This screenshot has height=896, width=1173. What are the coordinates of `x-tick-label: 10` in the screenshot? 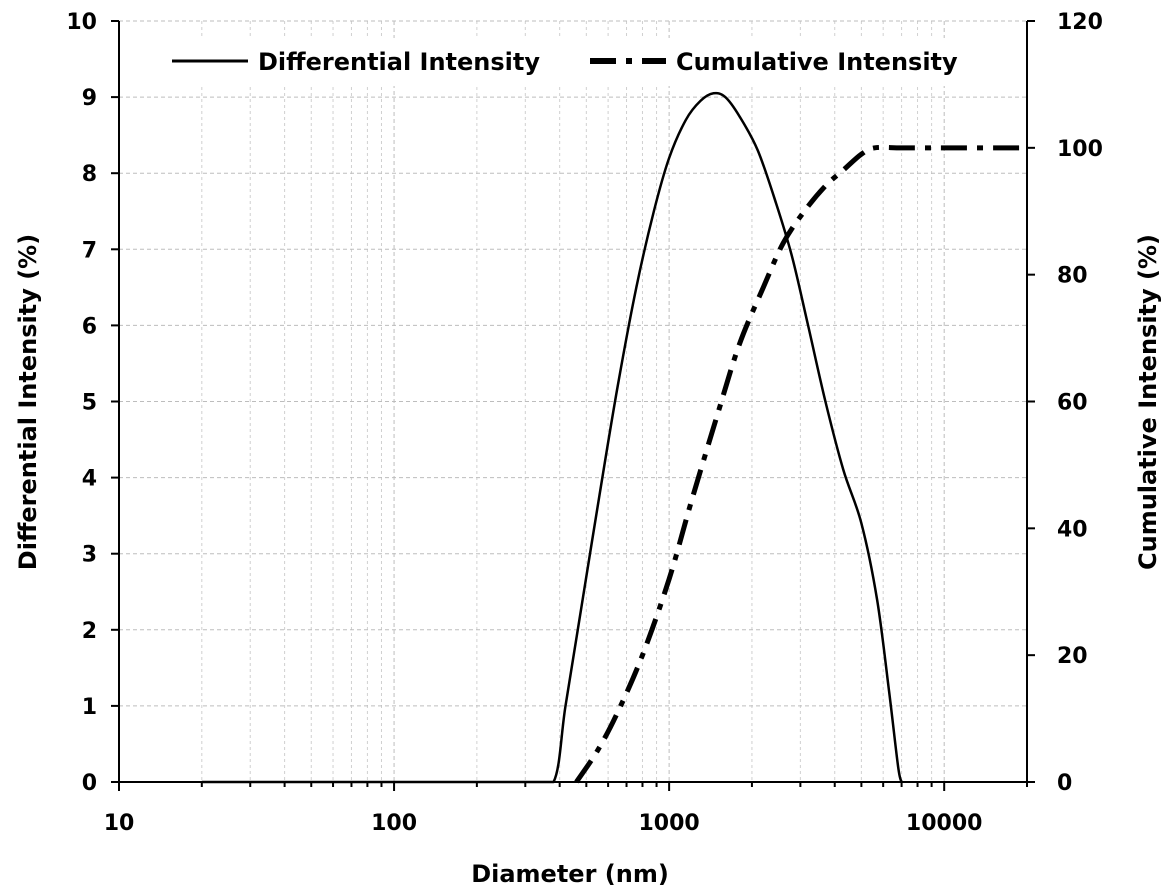 It's located at (119, 823).